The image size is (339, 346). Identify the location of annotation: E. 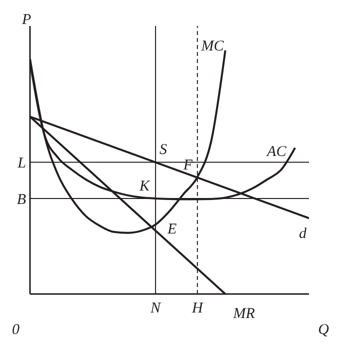
(171, 230).